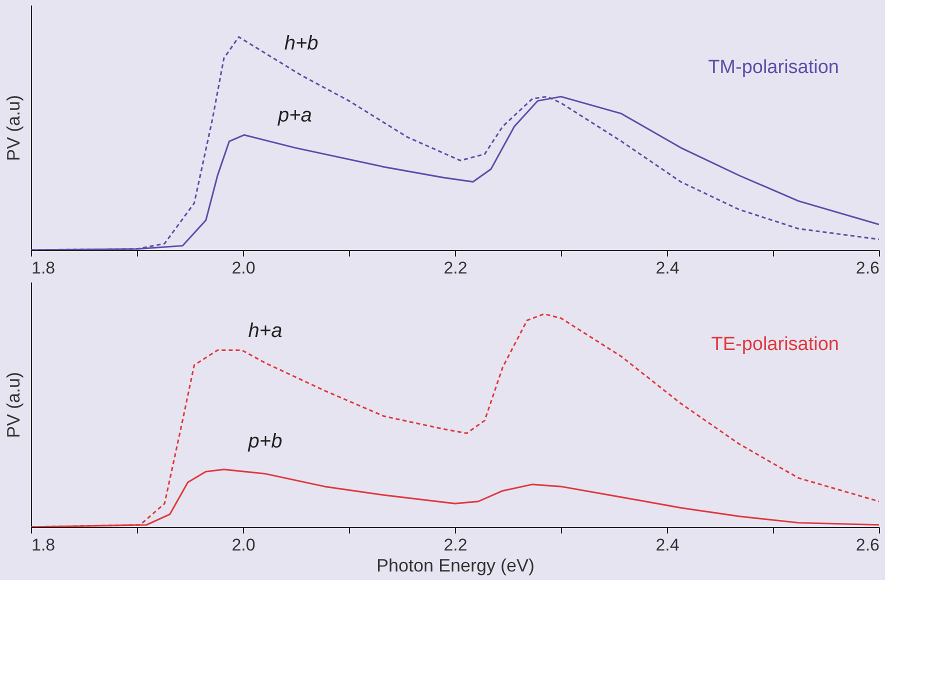 The image size is (926, 675). I want to click on series-label: h+b, so click(301, 43).